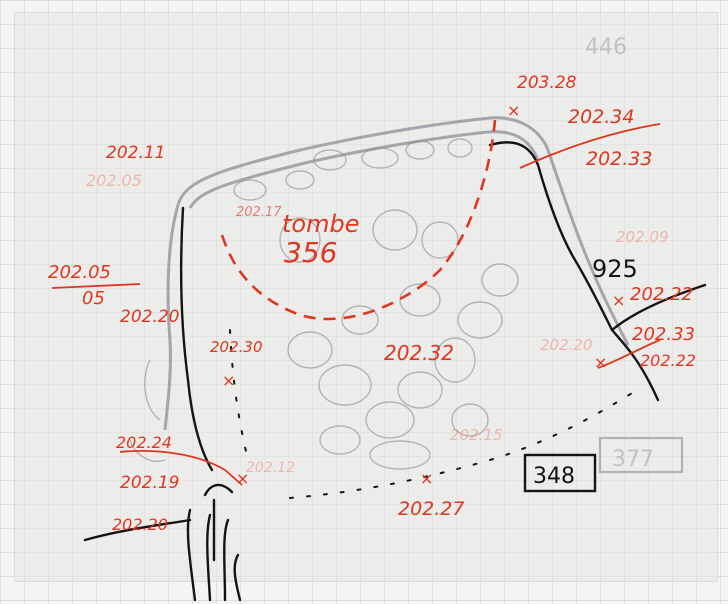 The height and width of the screenshot is (604, 728). Describe the element at coordinates (93, 298) in the screenshot. I see `level-denominator: 05` at that location.